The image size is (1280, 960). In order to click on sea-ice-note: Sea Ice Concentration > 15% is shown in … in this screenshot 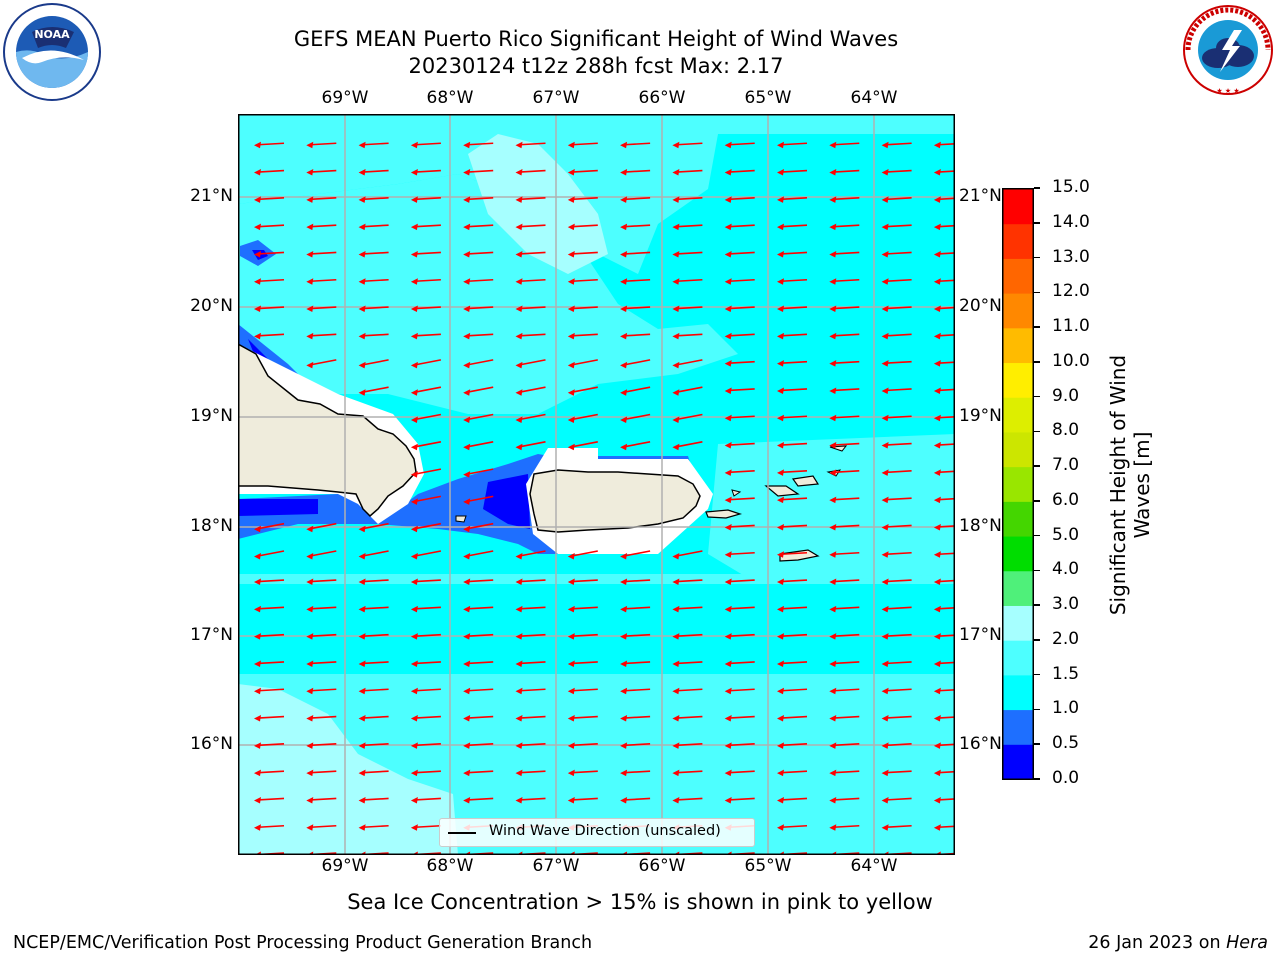, I will do `click(640, 902)`.